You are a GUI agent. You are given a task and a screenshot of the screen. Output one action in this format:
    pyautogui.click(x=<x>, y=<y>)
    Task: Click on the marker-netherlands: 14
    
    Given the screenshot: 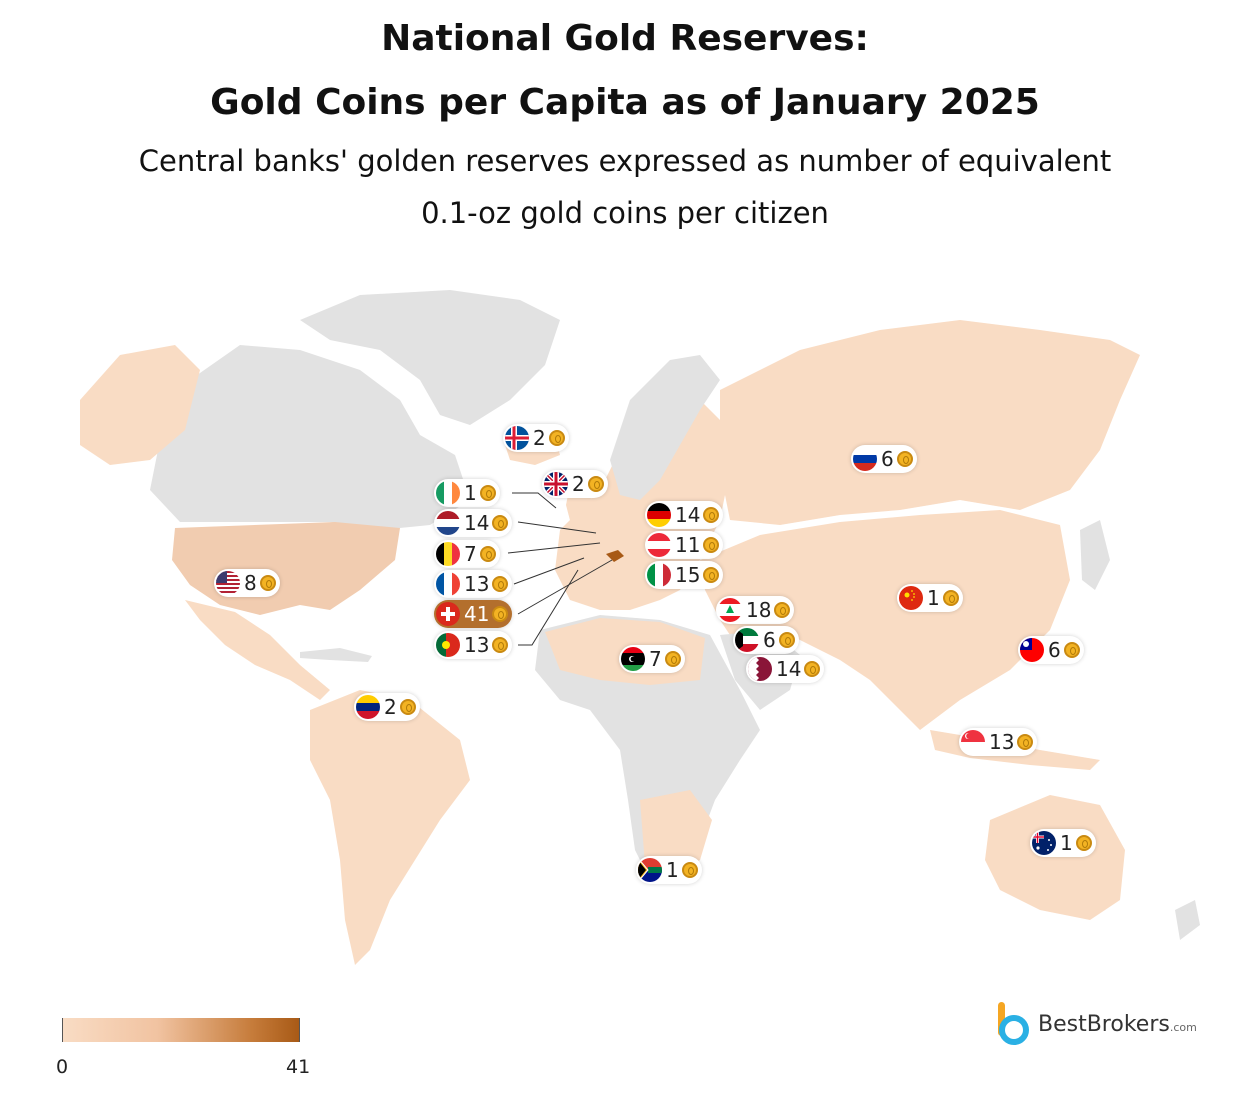 What is the action you would take?
    pyautogui.click(x=473, y=523)
    